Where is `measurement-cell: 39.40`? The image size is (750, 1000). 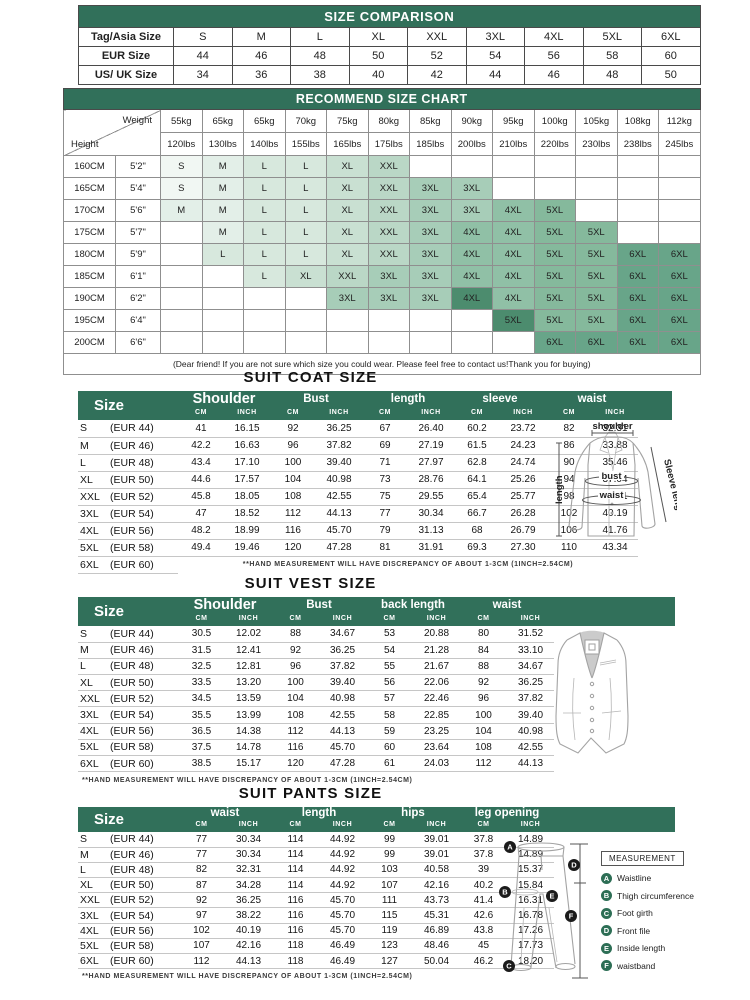 measurement-cell: 39.40 is located at coordinates (342, 683).